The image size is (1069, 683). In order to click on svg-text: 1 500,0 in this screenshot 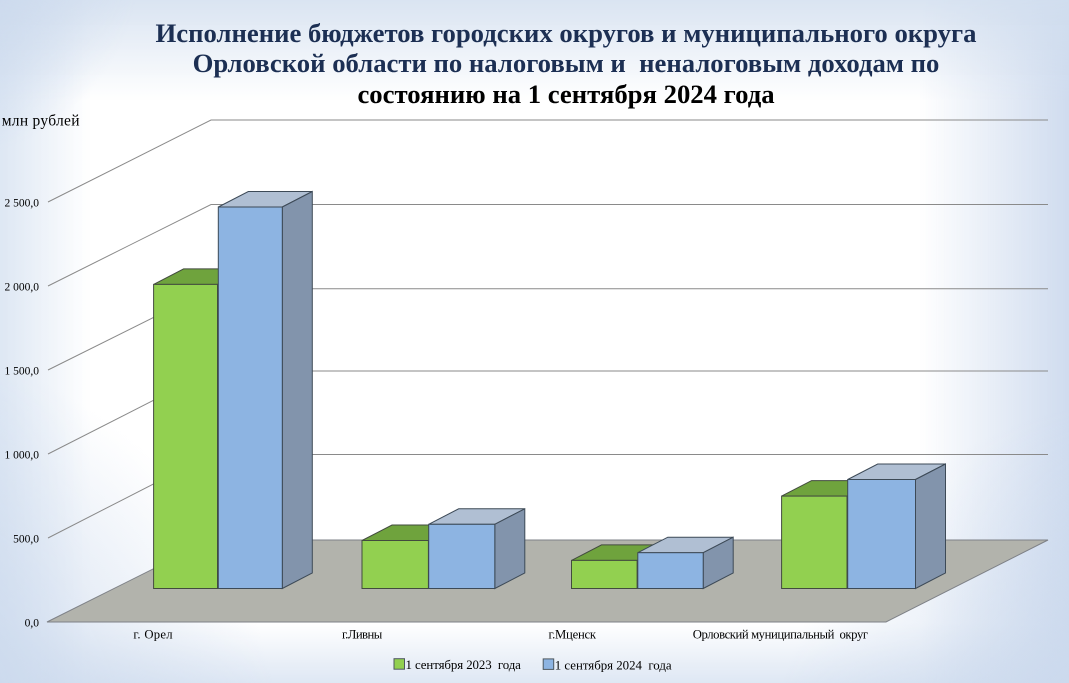, I will do `click(22, 371)`.